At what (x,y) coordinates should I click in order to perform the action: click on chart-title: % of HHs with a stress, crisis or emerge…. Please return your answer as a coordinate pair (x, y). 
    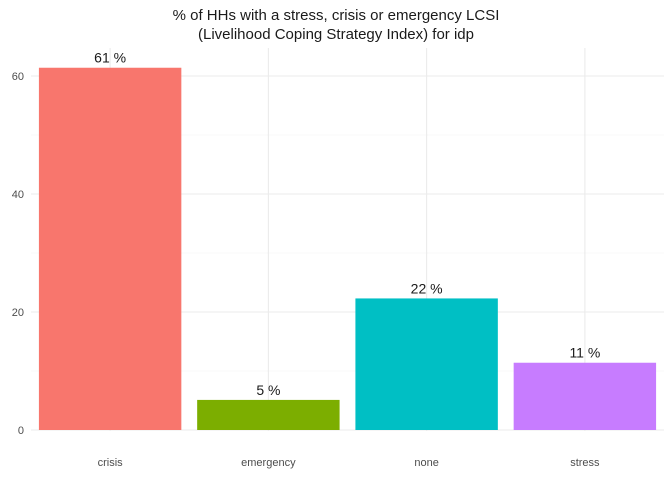
    Looking at the image, I should click on (336, 25).